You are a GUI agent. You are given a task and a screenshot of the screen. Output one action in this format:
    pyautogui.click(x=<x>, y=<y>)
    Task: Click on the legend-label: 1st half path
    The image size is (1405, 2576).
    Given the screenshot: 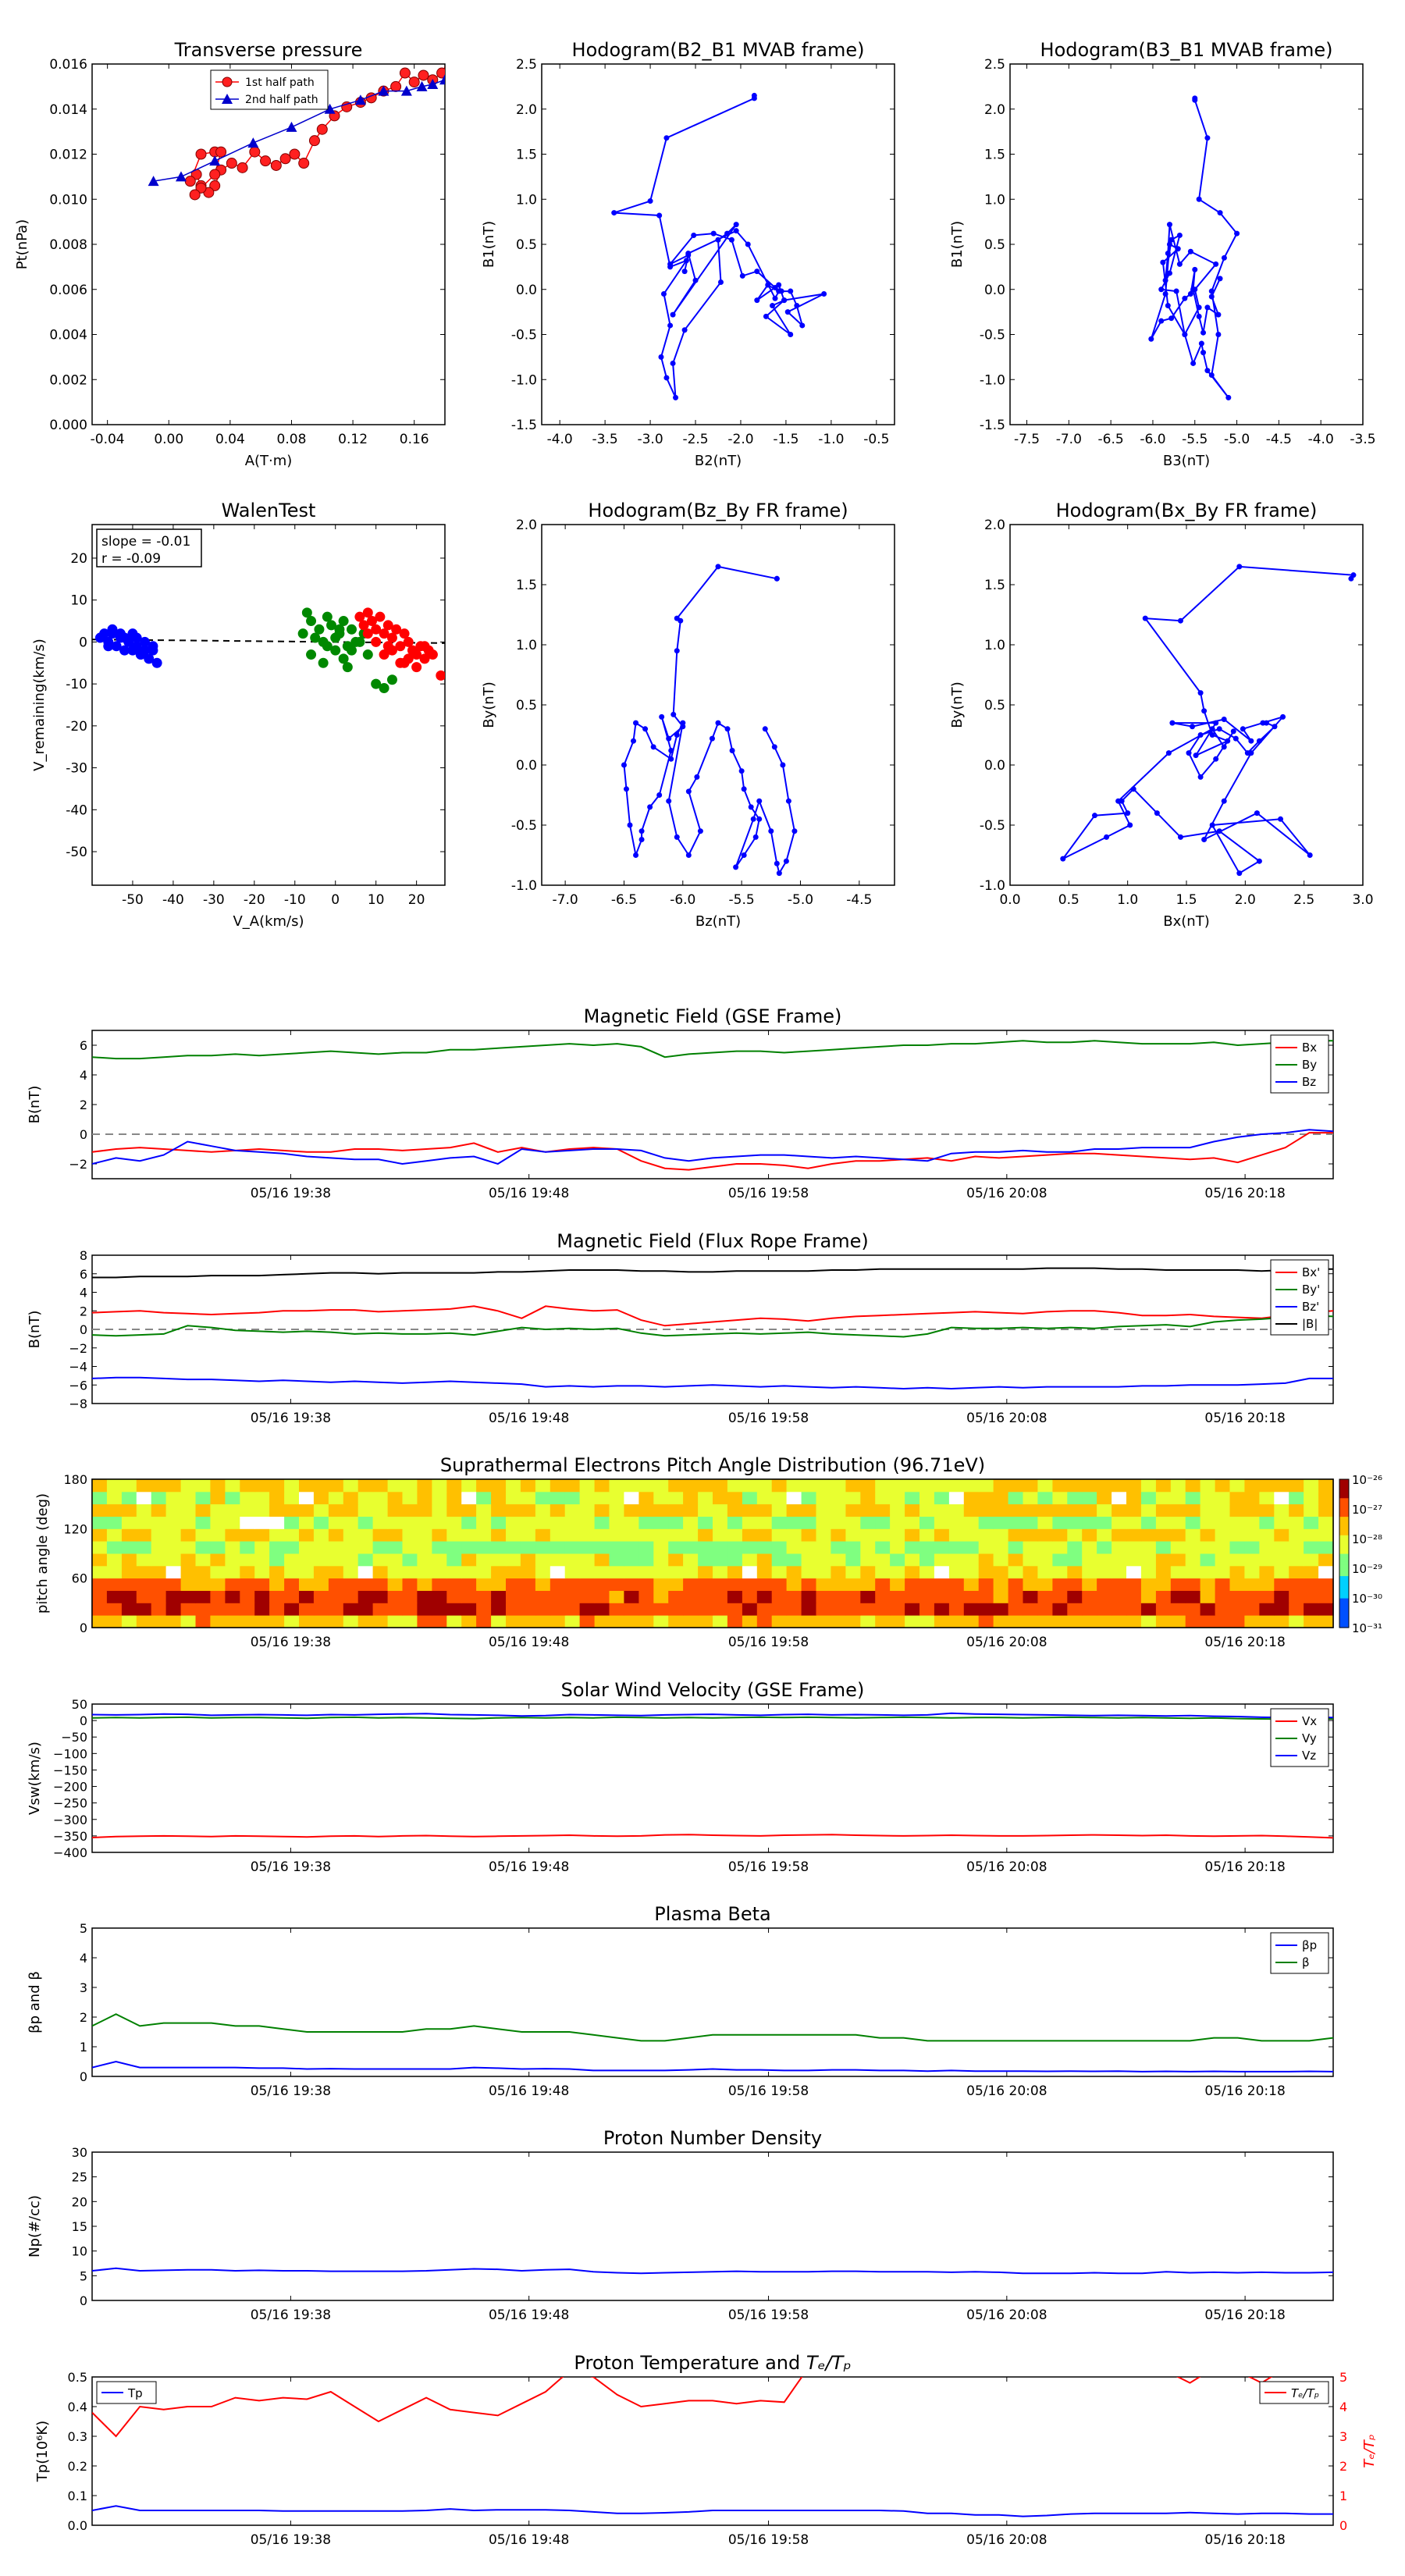 What is the action you would take?
    pyautogui.click(x=280, y=82)
    